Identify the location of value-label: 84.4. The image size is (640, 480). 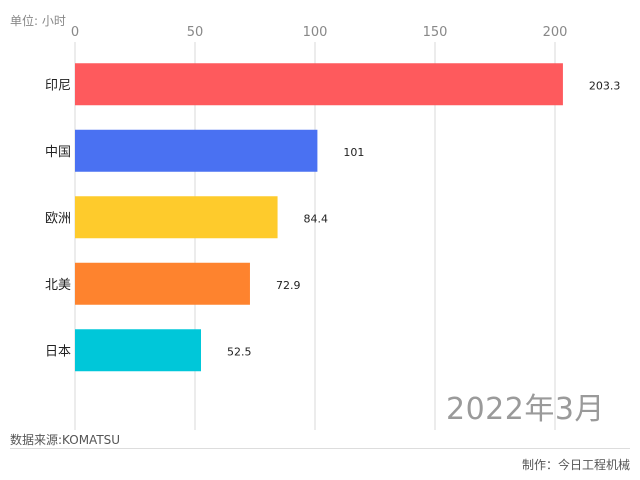
(316, 218).